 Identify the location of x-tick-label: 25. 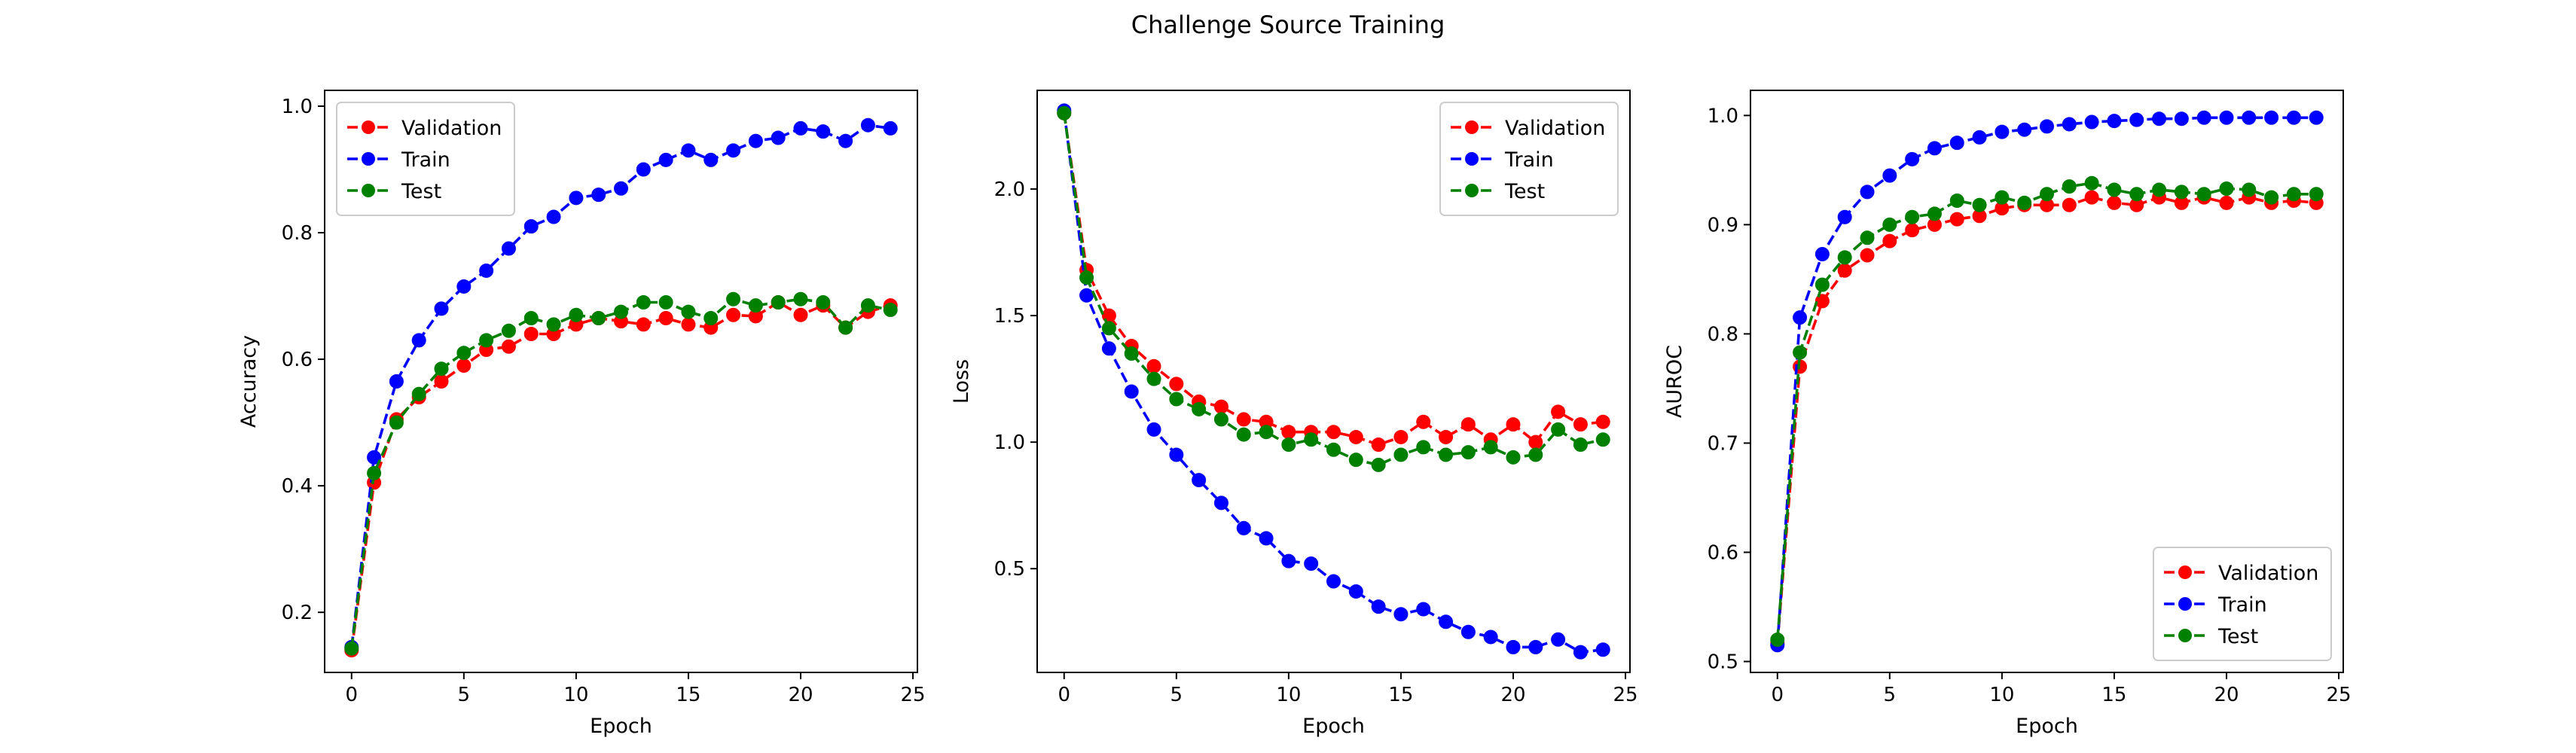
(1625, 695).